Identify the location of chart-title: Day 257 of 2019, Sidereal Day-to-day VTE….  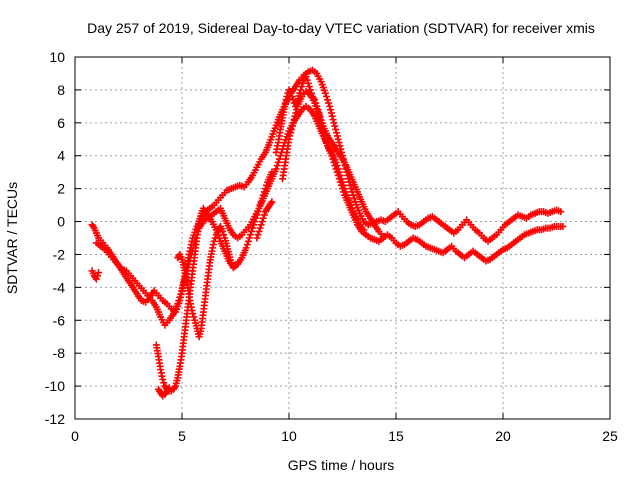
(341, 28).